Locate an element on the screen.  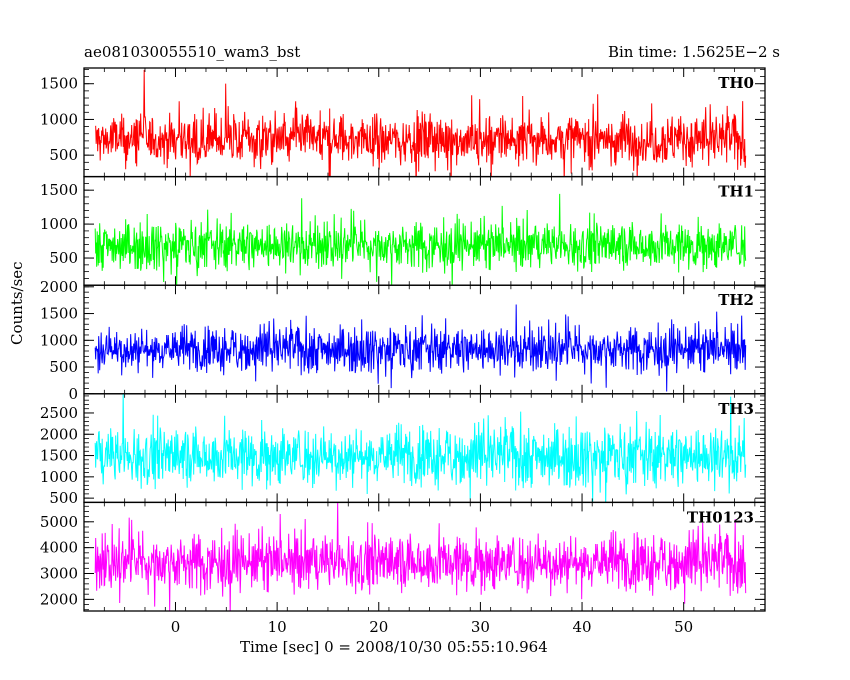
x-tick-label: 20 is located at coordinates (378, 627).